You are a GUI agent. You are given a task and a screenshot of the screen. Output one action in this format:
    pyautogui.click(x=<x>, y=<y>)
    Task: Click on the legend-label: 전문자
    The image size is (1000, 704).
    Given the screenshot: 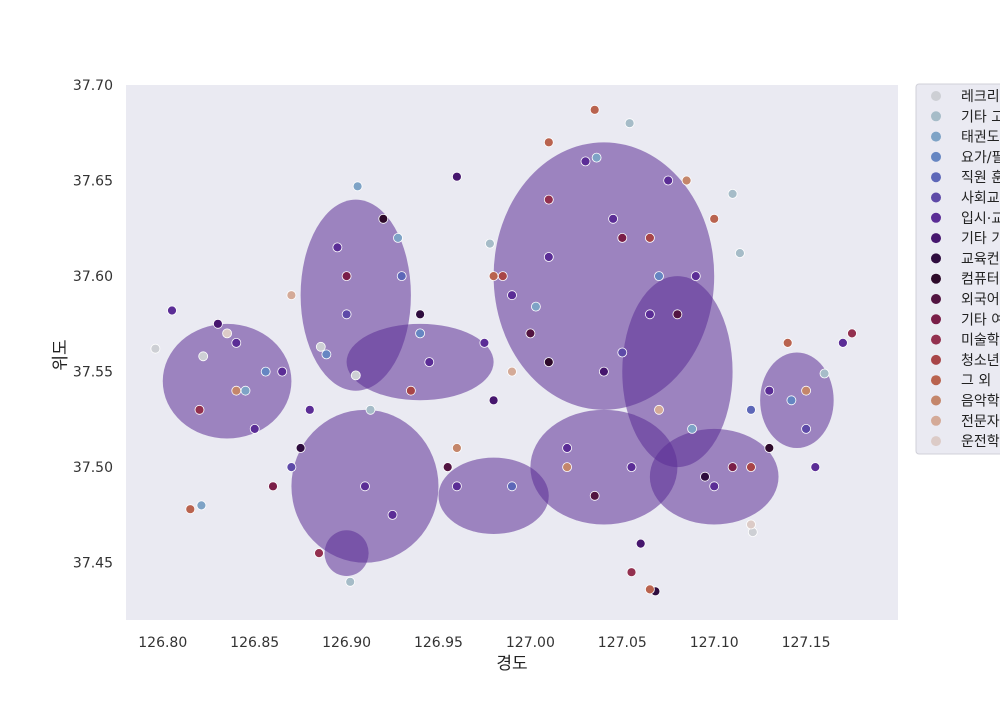 What is the action you would take?
    pyautogui.click(x=980, y=422)
    